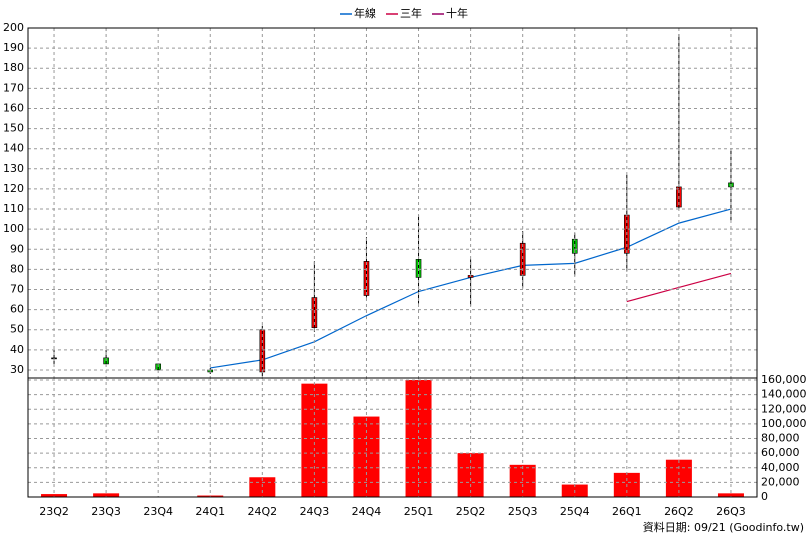  Describe the element at coordinates (13, 168) in the screenshot. I see `y-tick-label: 130` at that location.